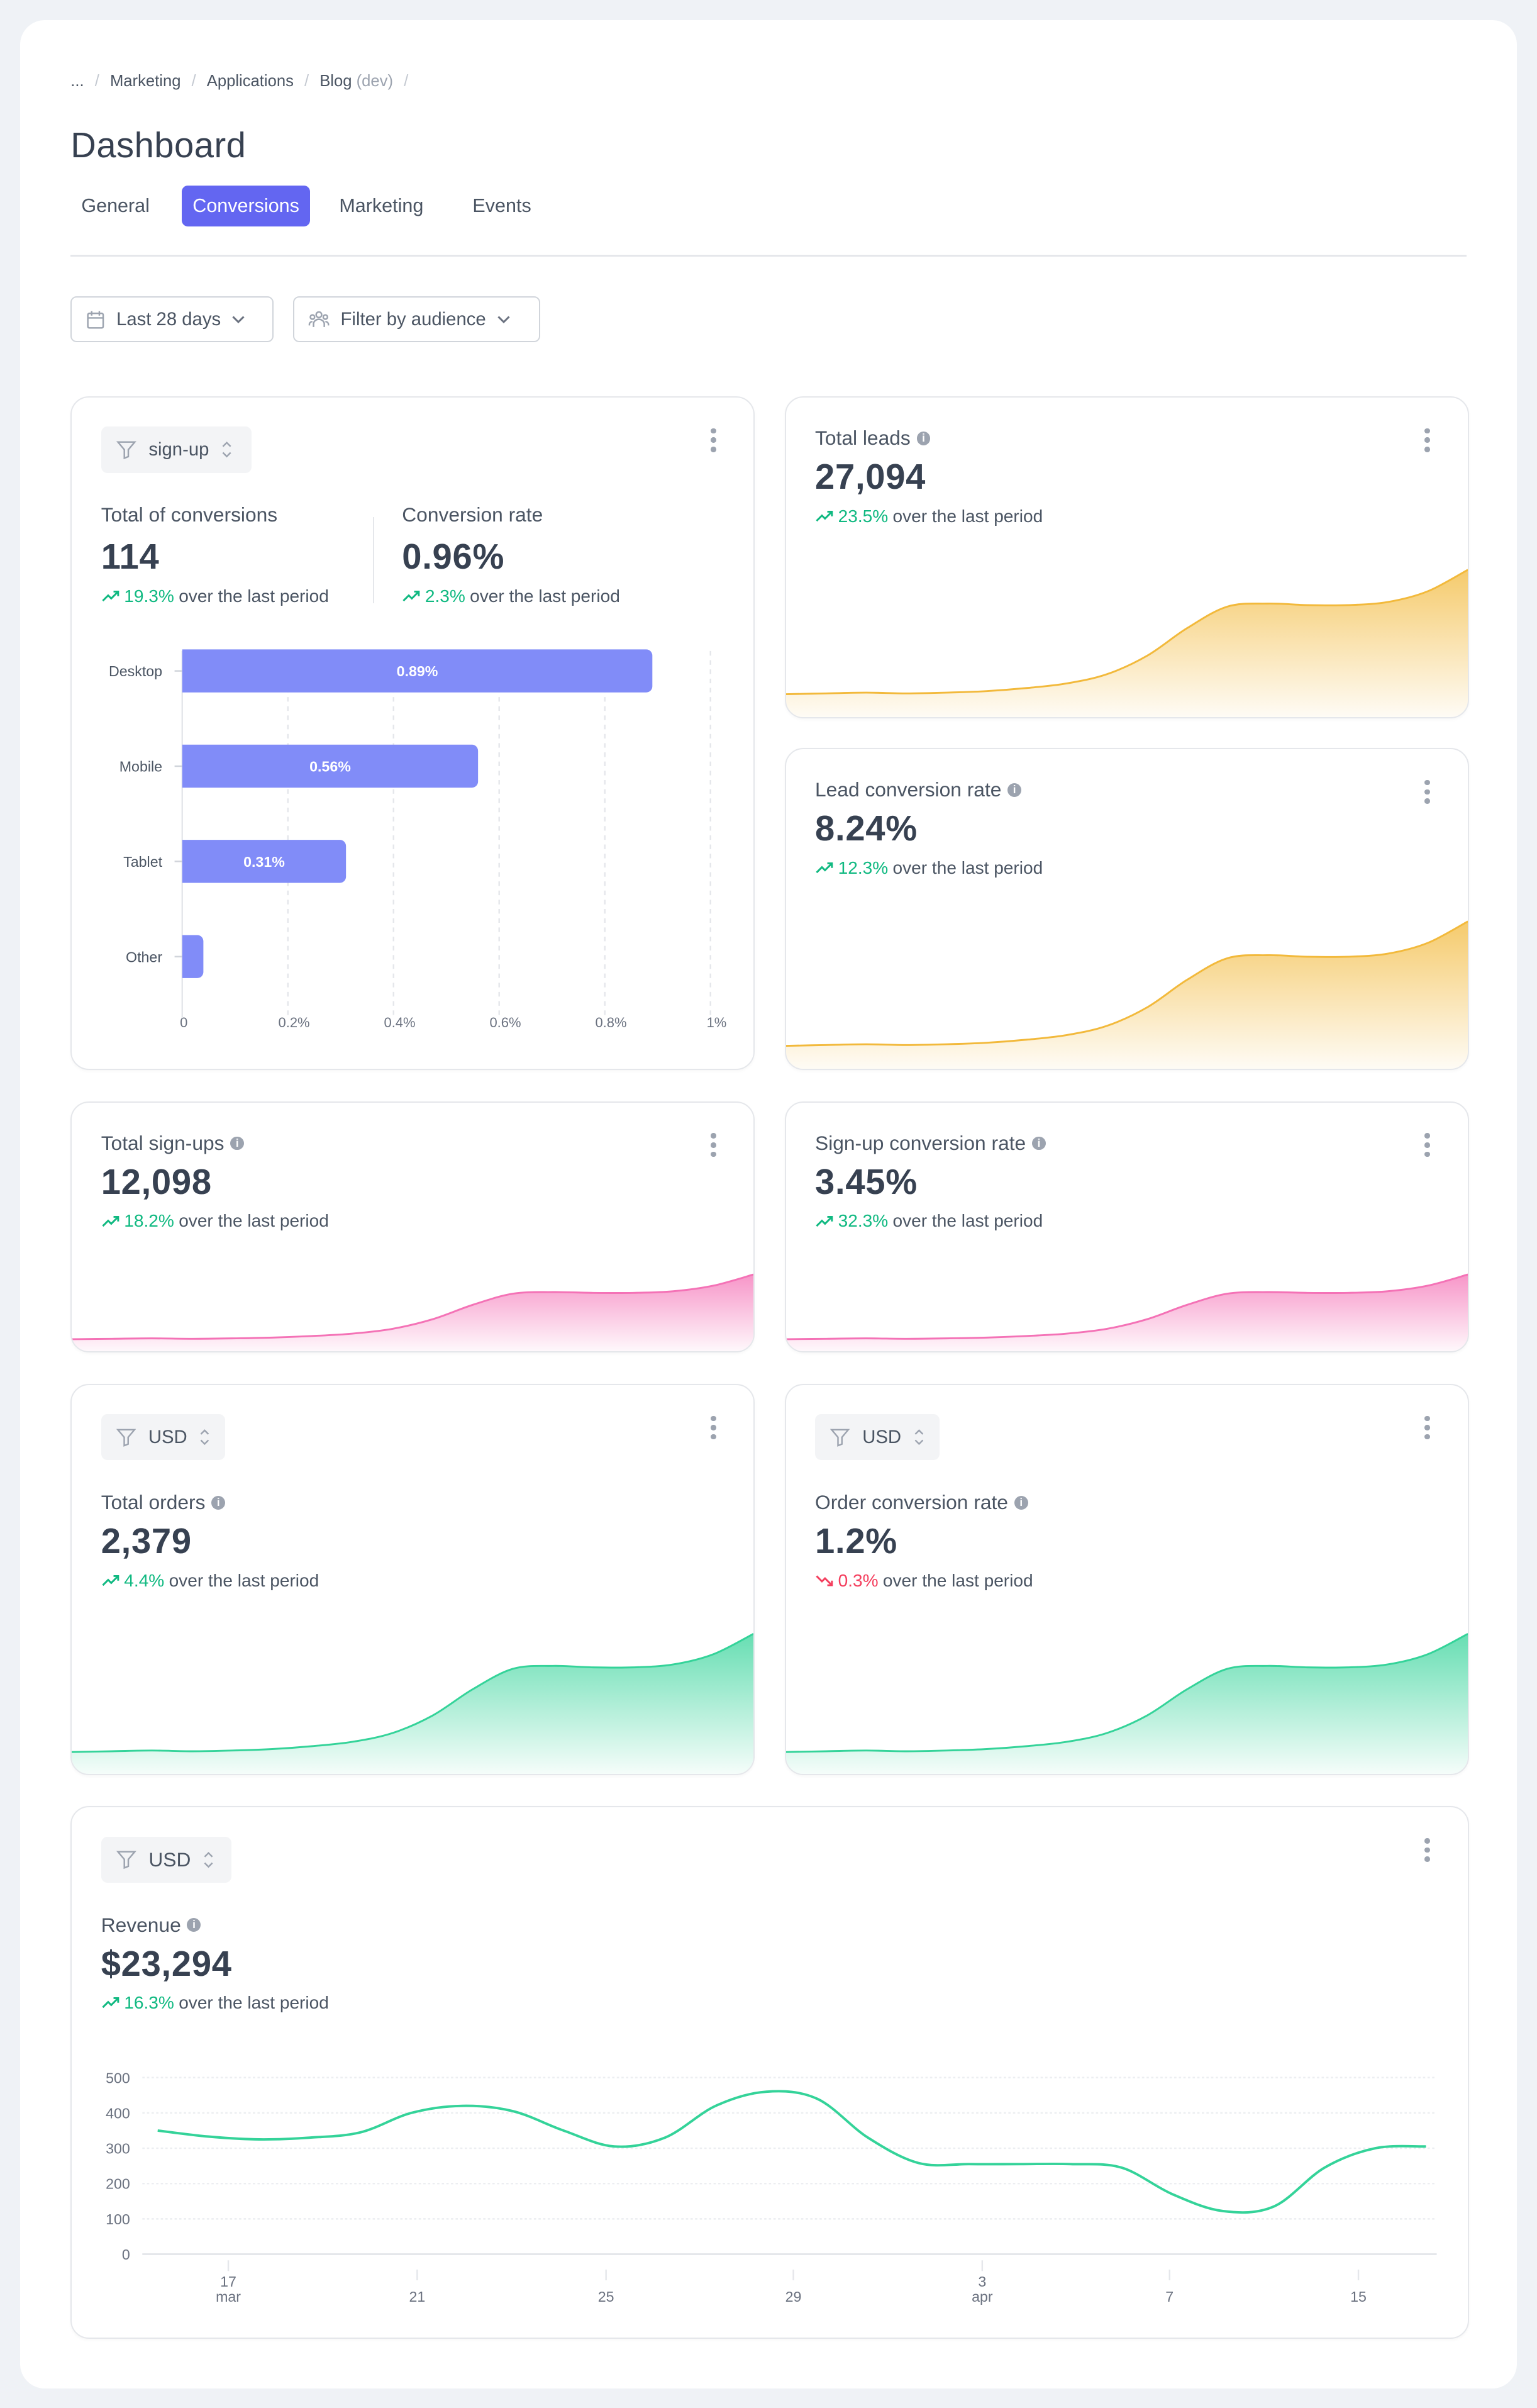 This screenshot has width=1537, height=2408. What do you see at coordinates (130, 557) in the screenshot?
I see `metric-value: 114` at bounding box center [130, 557].